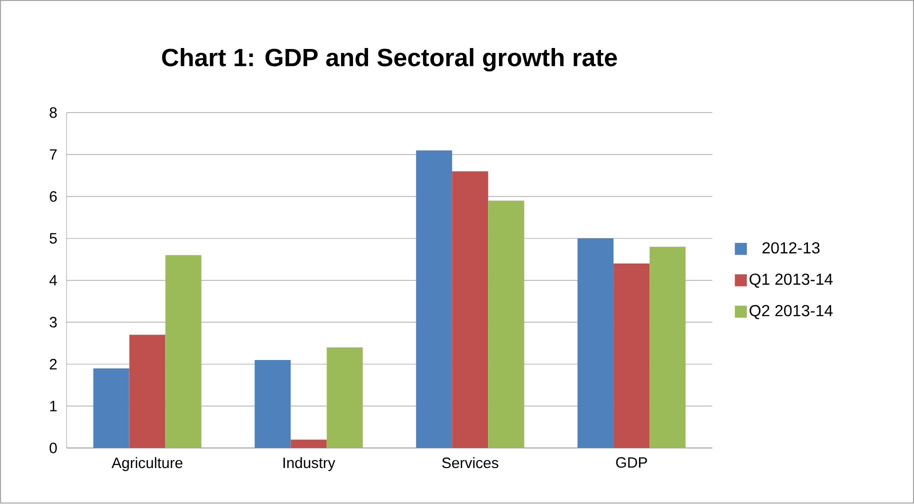 This screenshot has height=504, width=914. Describe the element at coordinates (389, 60) in the screenshot. I see `chart-title: Chart 1: GDP and Sectoral growth rate` at that location.